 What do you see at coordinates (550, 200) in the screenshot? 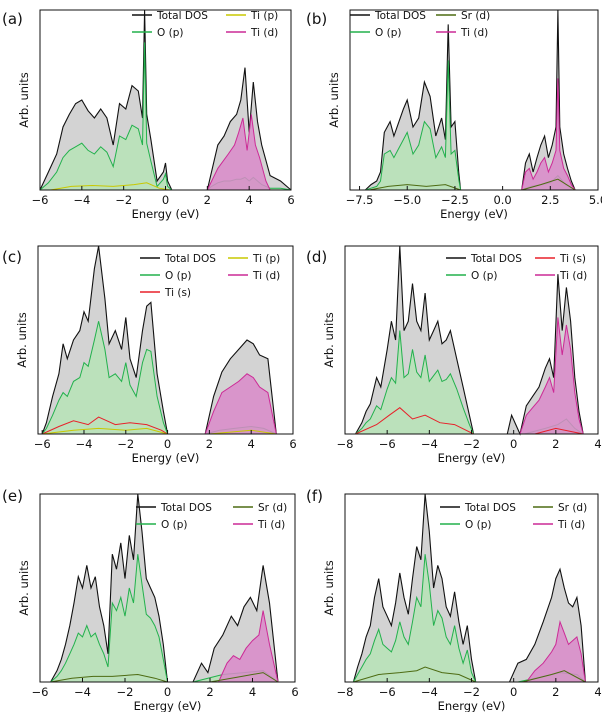
I see `x-tick-label: 2.5` at bounding box center [550, 200].